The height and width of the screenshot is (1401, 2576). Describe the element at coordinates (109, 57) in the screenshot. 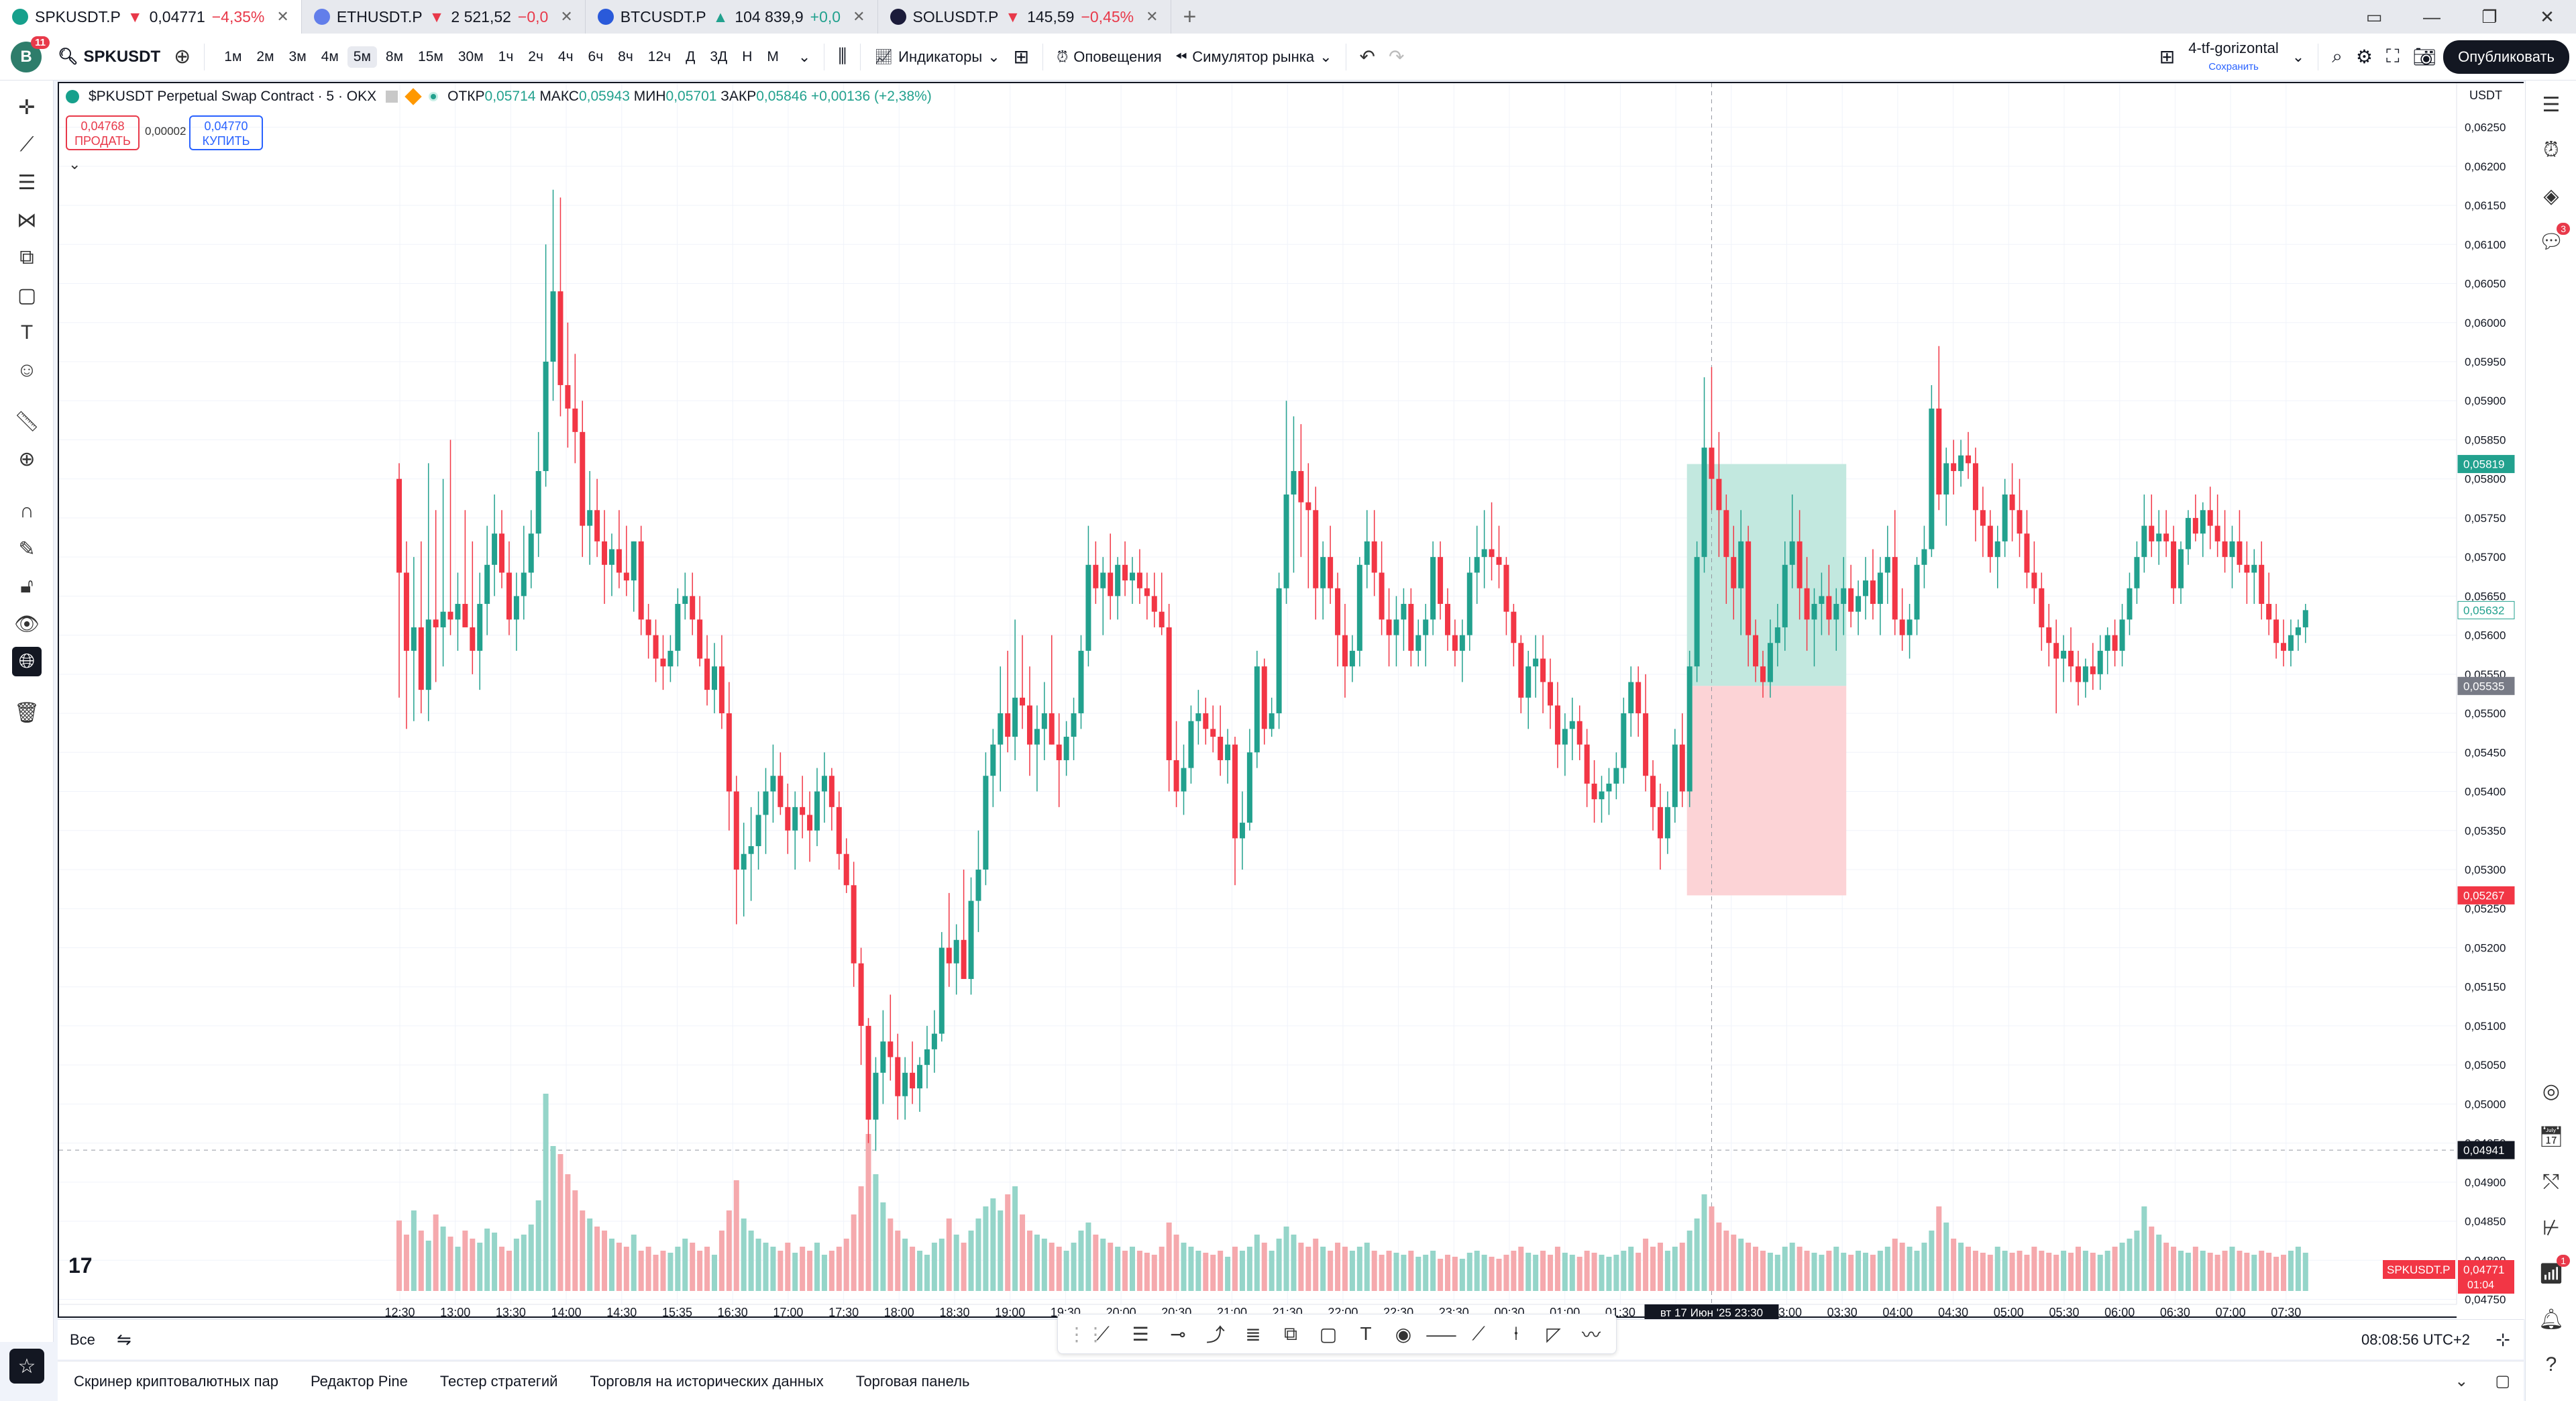

I see `symbol-search: 🔍︎ SPKUSDT` at that location.